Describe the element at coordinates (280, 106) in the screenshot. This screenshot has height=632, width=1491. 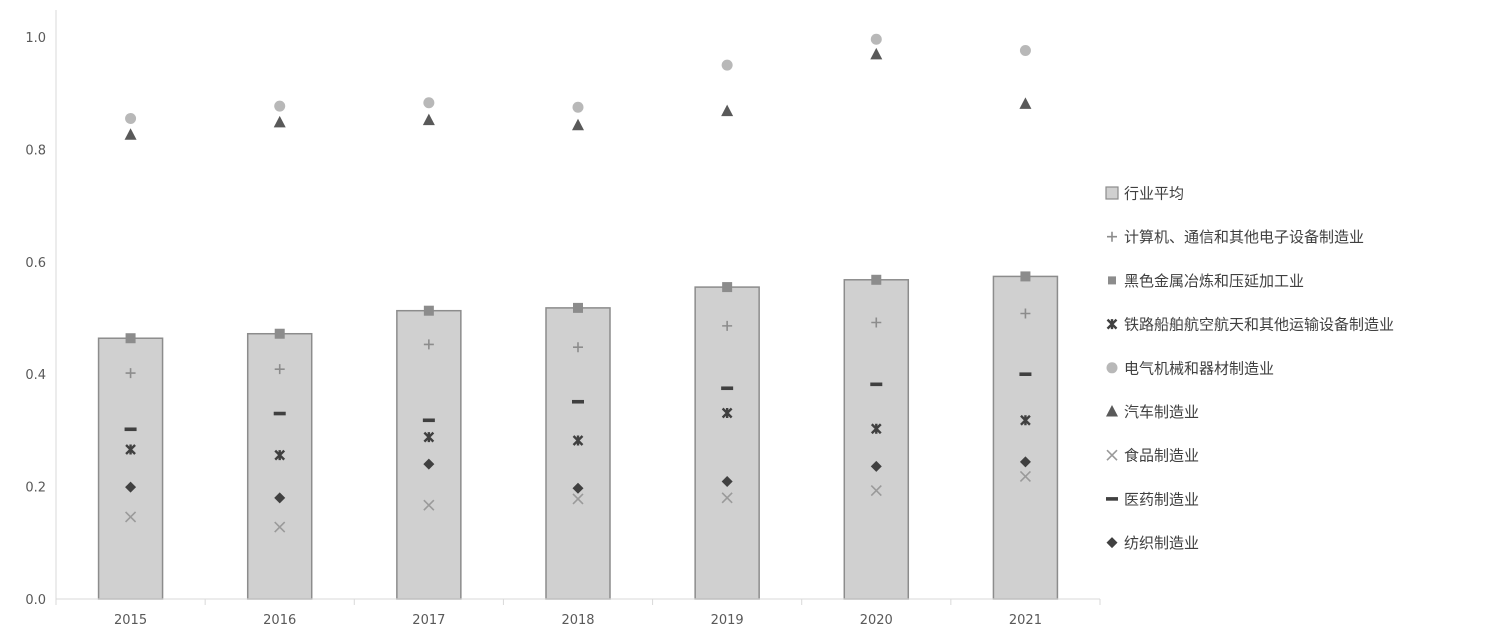
I see `point-4-2016` at that location.